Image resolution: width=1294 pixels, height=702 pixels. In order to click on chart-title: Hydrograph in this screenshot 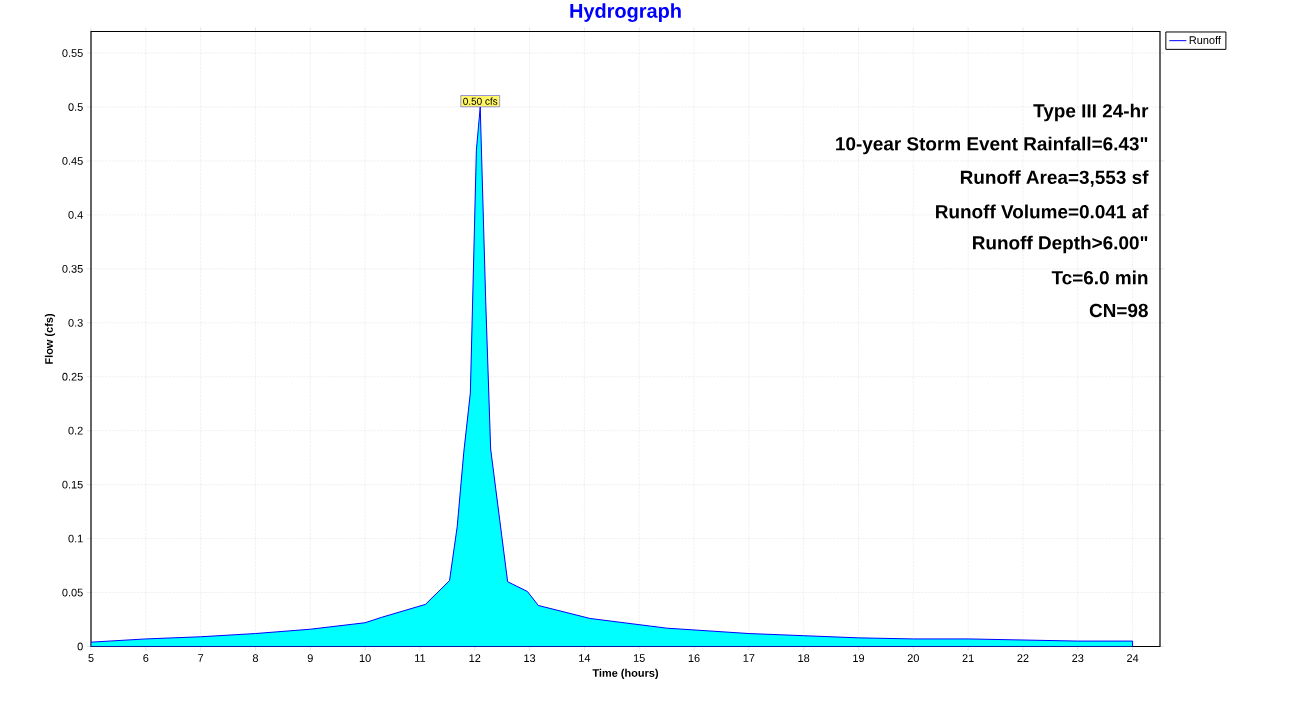, I will do `click(625, 12)`.